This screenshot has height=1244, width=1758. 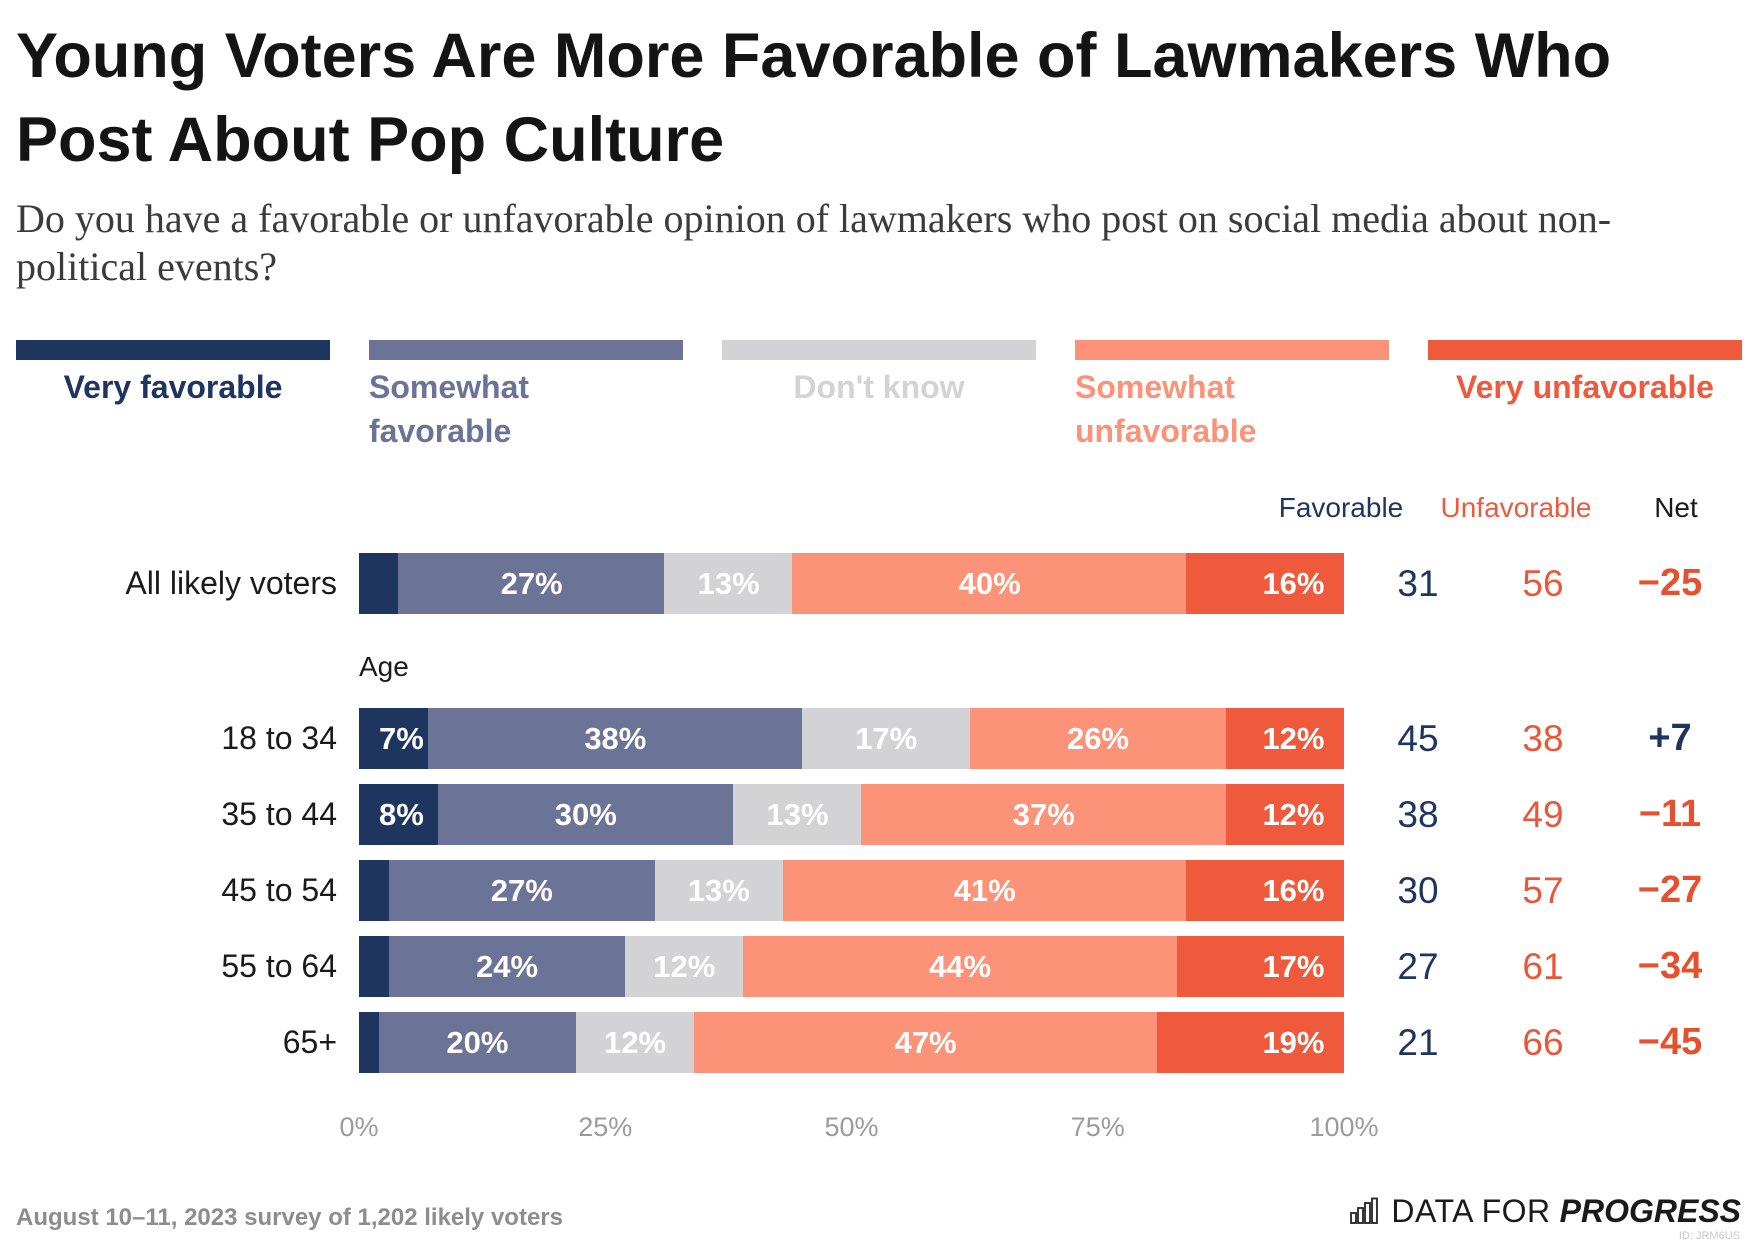 I want to click on legend-item-very-favorable: Very favorable, so click(x=173, y=396).